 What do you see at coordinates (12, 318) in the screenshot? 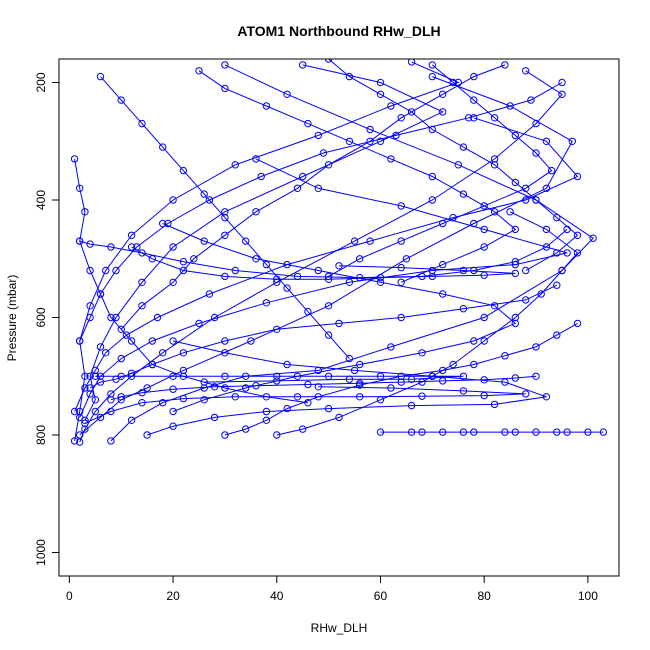
I see `y-axis-label: Pressure (mbar)` at bounding box center [12, 318].